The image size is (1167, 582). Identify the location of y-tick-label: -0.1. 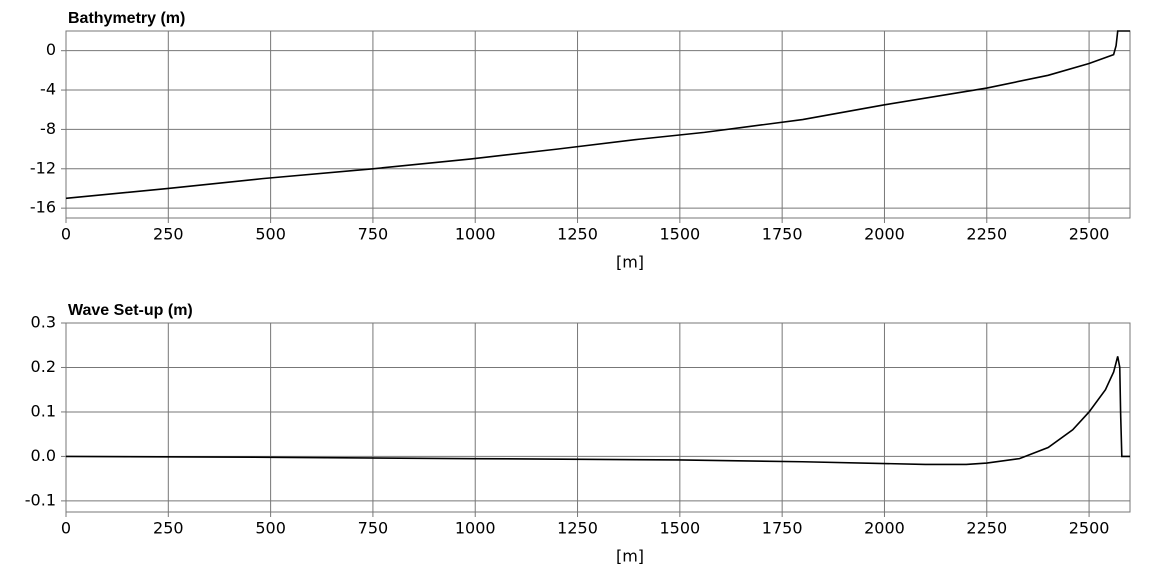
(40, 499).